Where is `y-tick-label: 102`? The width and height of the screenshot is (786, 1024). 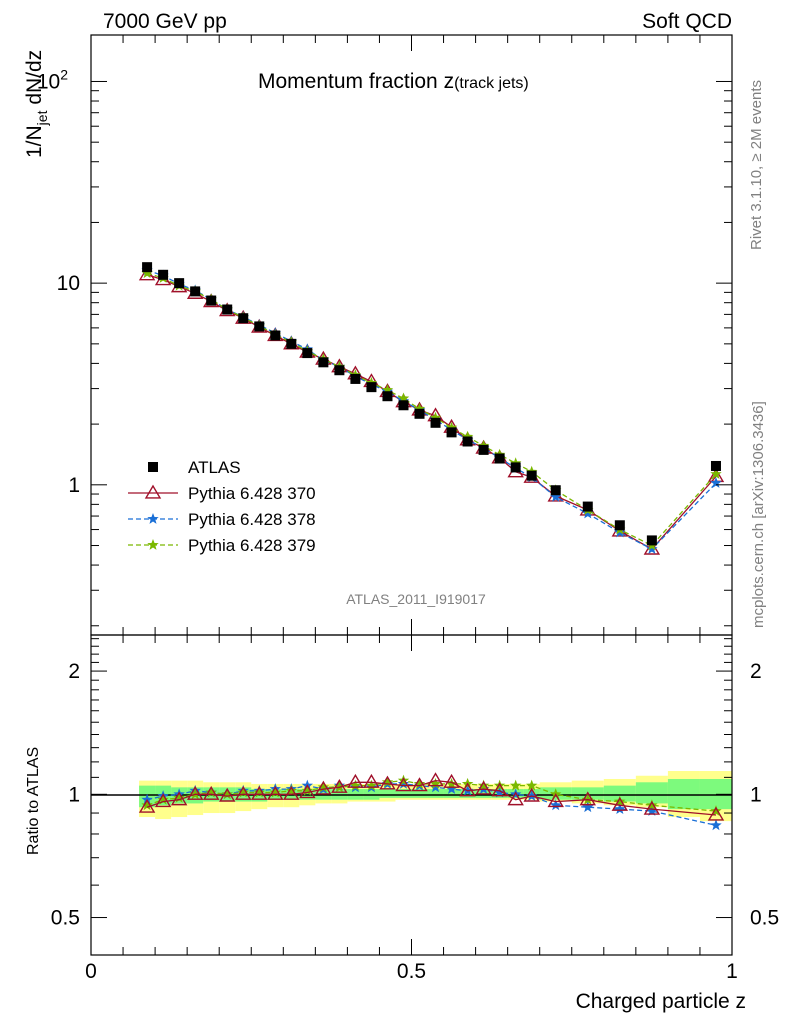
y-tick-label: 102 is located at coordinates (52, 79).